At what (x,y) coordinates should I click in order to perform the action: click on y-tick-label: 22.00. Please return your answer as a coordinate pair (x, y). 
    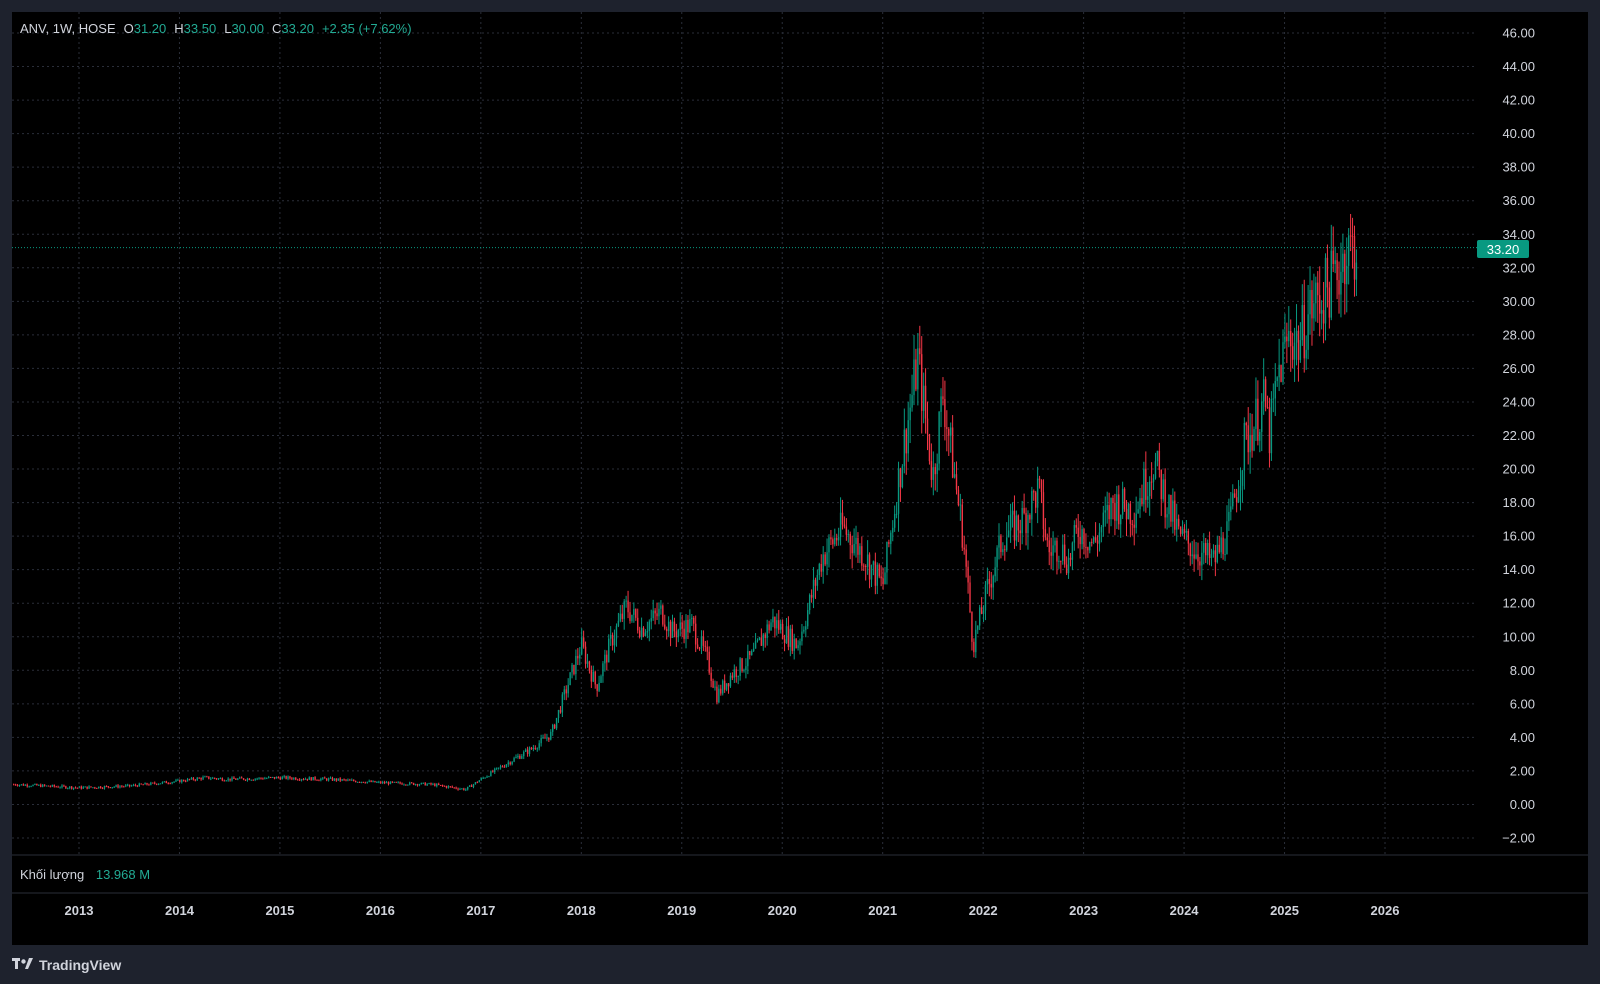
    Looking at the image, I should click on (1518, 435).